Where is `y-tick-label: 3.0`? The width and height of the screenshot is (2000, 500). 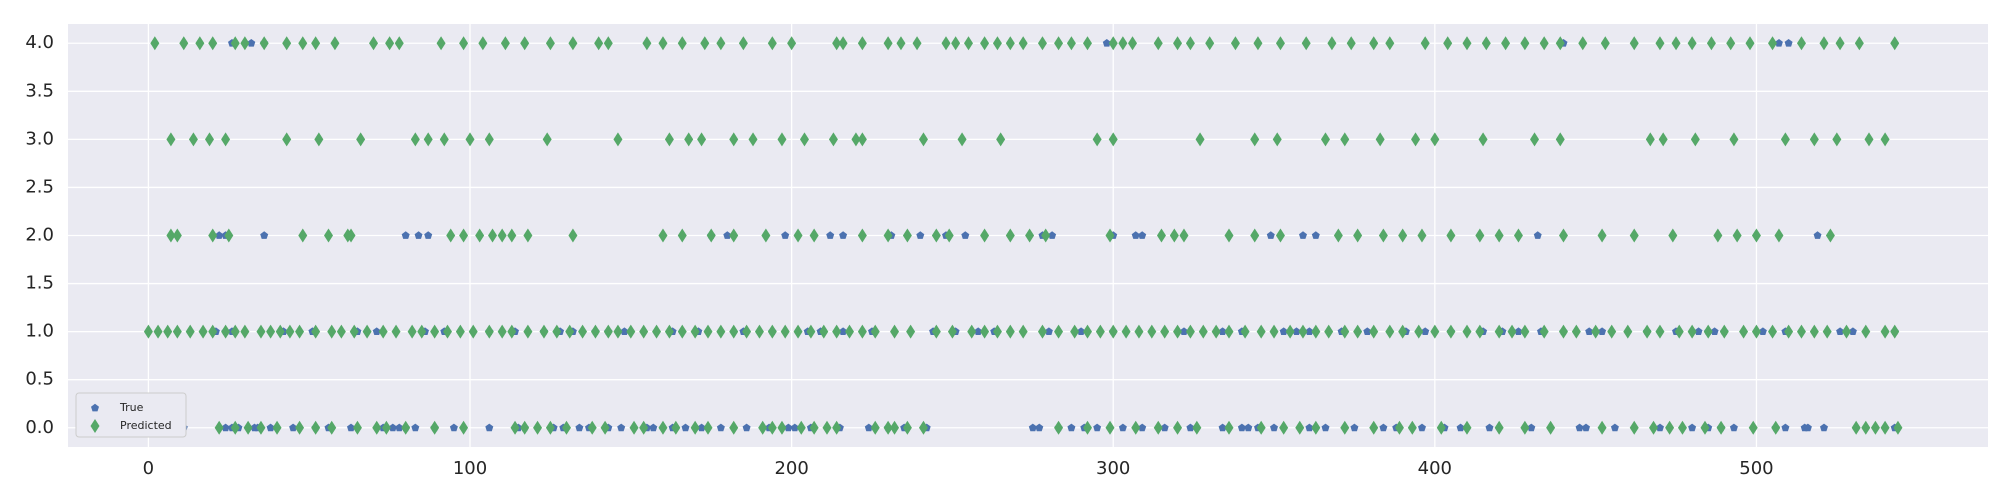
y-tick-label: 3.0 is located at coordinates (39, 138).